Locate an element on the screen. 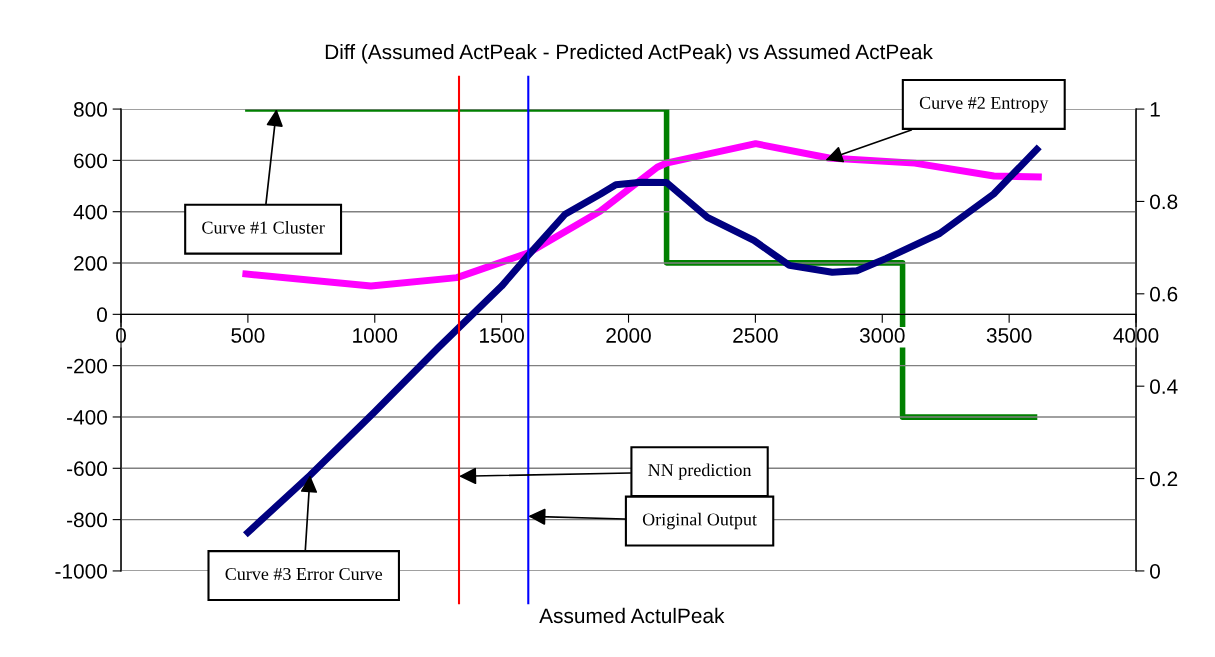  y2-tick-label: 1 is located at coordinates (1155, 109).